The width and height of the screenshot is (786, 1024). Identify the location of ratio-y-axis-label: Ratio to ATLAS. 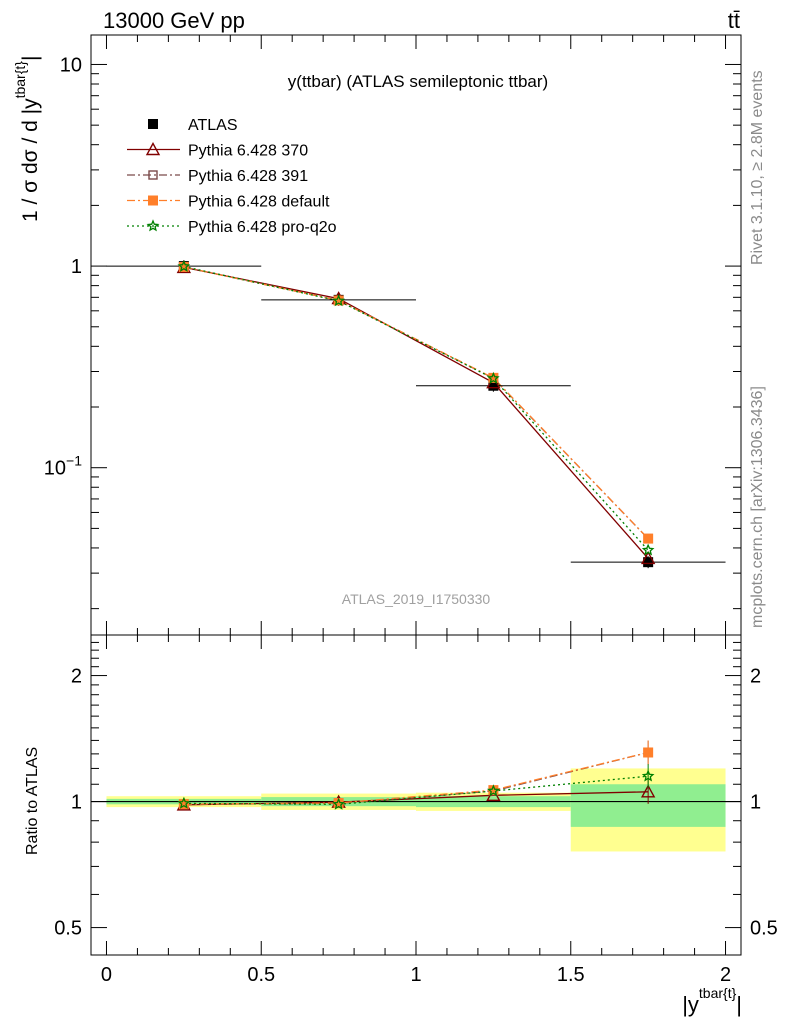
(32, 801).